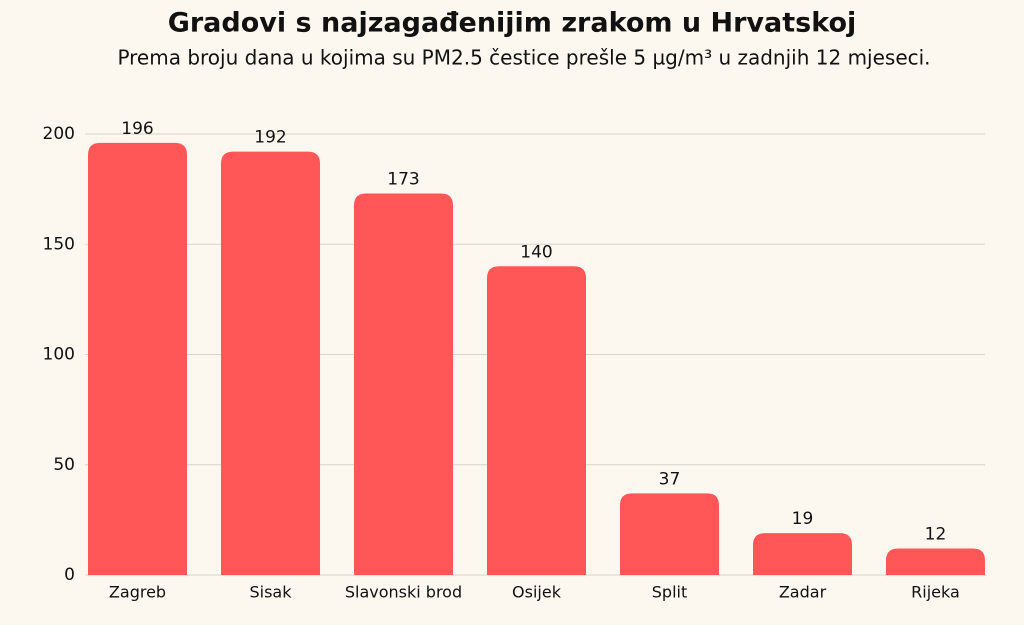 The image size is (1024, 625). What do you see at coordinates (59, 355) in the screenshot?
I see `y-tick-label: 100` at bounding box center [59, 355].